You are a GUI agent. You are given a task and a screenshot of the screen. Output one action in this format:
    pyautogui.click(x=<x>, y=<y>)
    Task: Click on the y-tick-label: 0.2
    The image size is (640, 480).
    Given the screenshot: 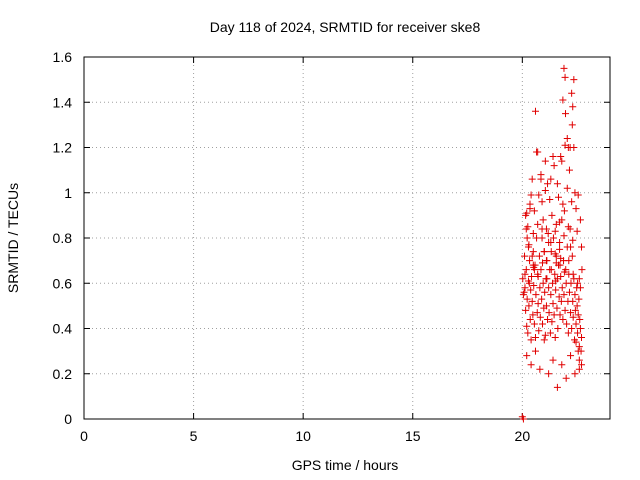 What is the action you would take?
    pyautogui.click(x=63, y=374)
    